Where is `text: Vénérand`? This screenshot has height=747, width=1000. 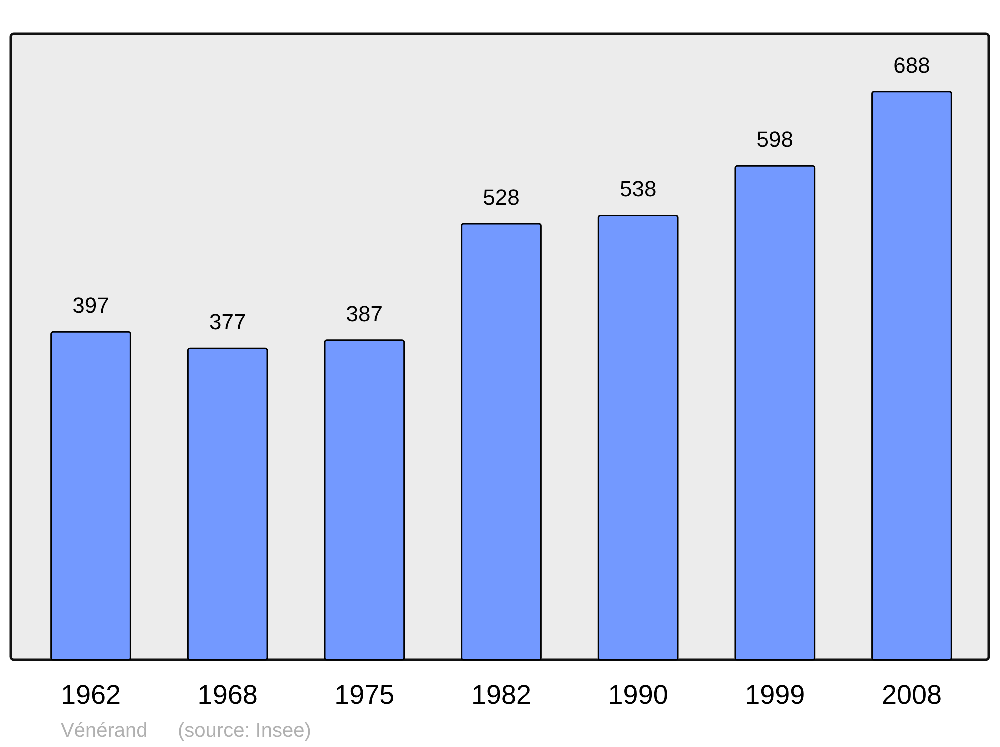 text: Vénérand is located at coordinates (104, 731).